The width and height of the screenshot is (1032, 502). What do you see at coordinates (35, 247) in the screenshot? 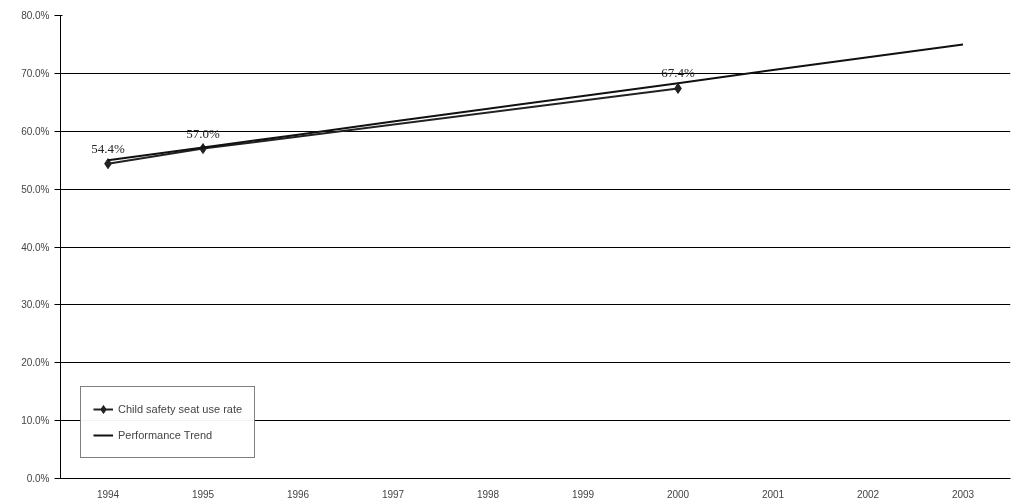
I see `y-tick-label: 40.0%` at bounding box center [35, 247].